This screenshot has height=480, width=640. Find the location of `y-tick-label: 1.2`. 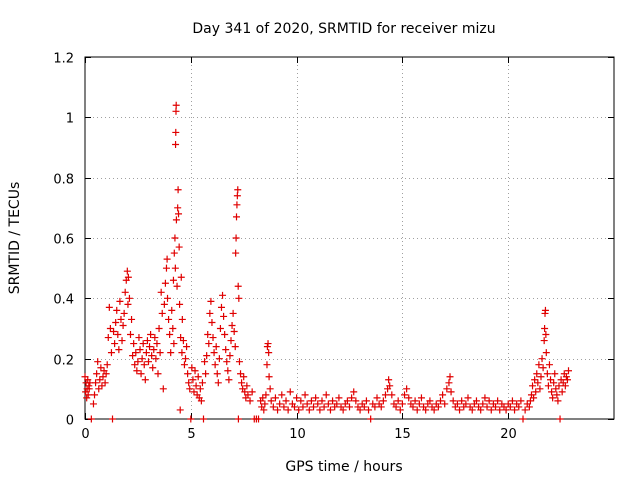

y-tick-label: 1.2 is located at coordinates (63, 59).